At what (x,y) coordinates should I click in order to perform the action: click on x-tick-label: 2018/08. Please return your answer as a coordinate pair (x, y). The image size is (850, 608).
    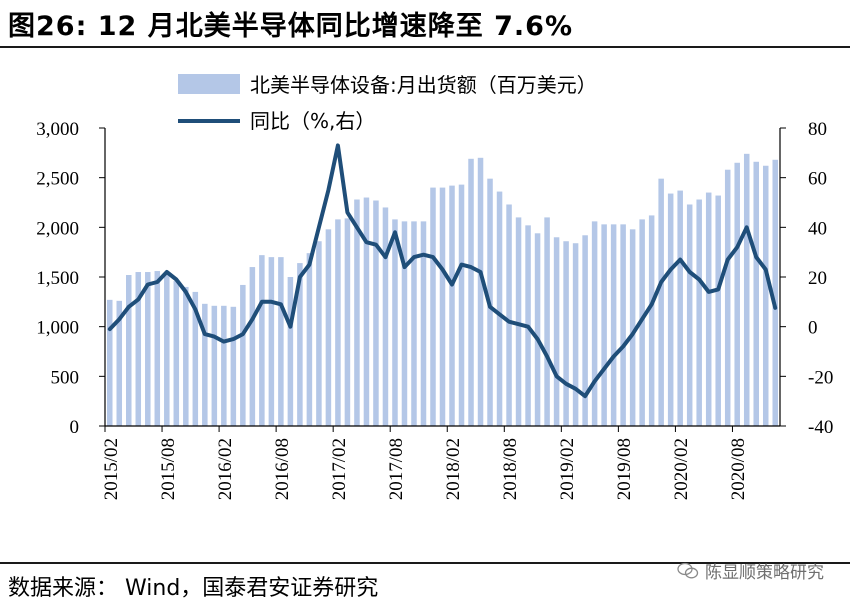
    Looking at the image, I should click on (510, 469).